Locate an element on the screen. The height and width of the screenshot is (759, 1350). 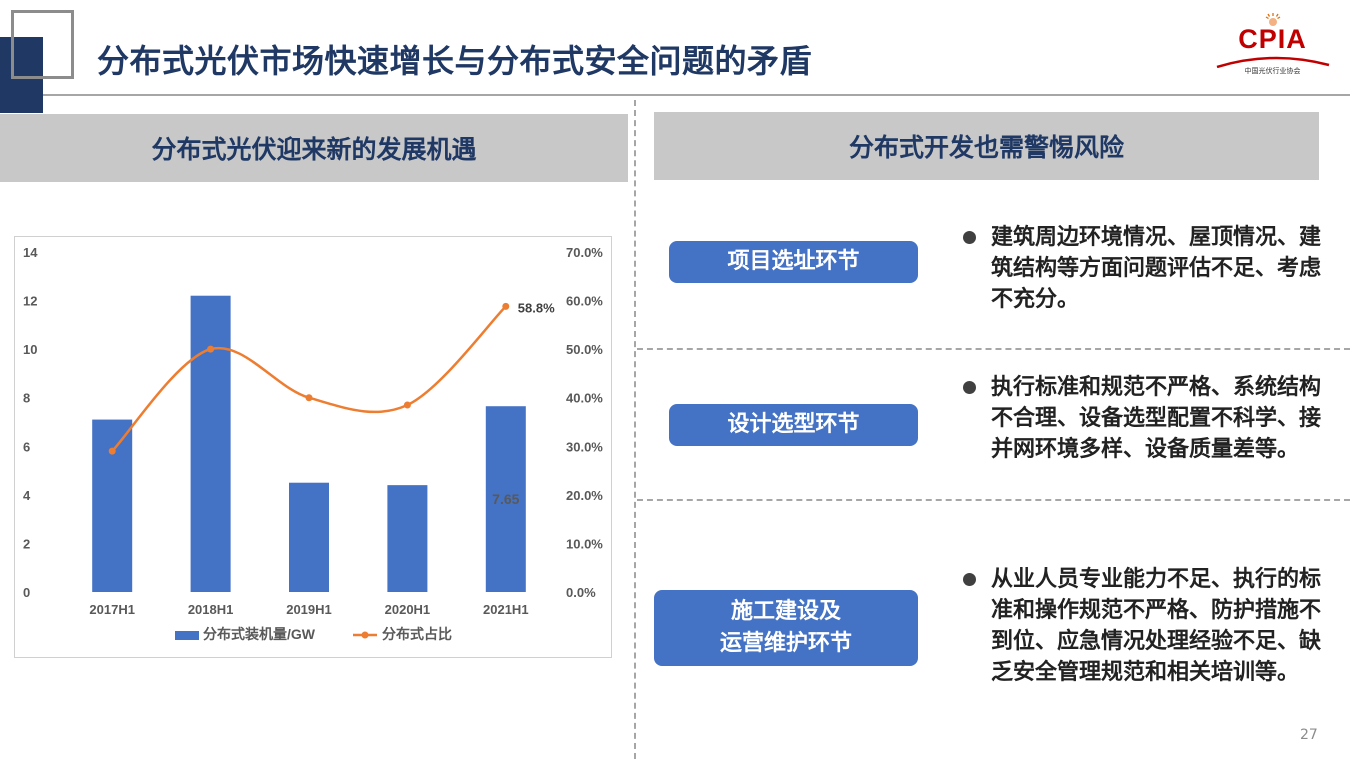
y-right-tick-label: 50.0% is located at coordinates (584, 349).